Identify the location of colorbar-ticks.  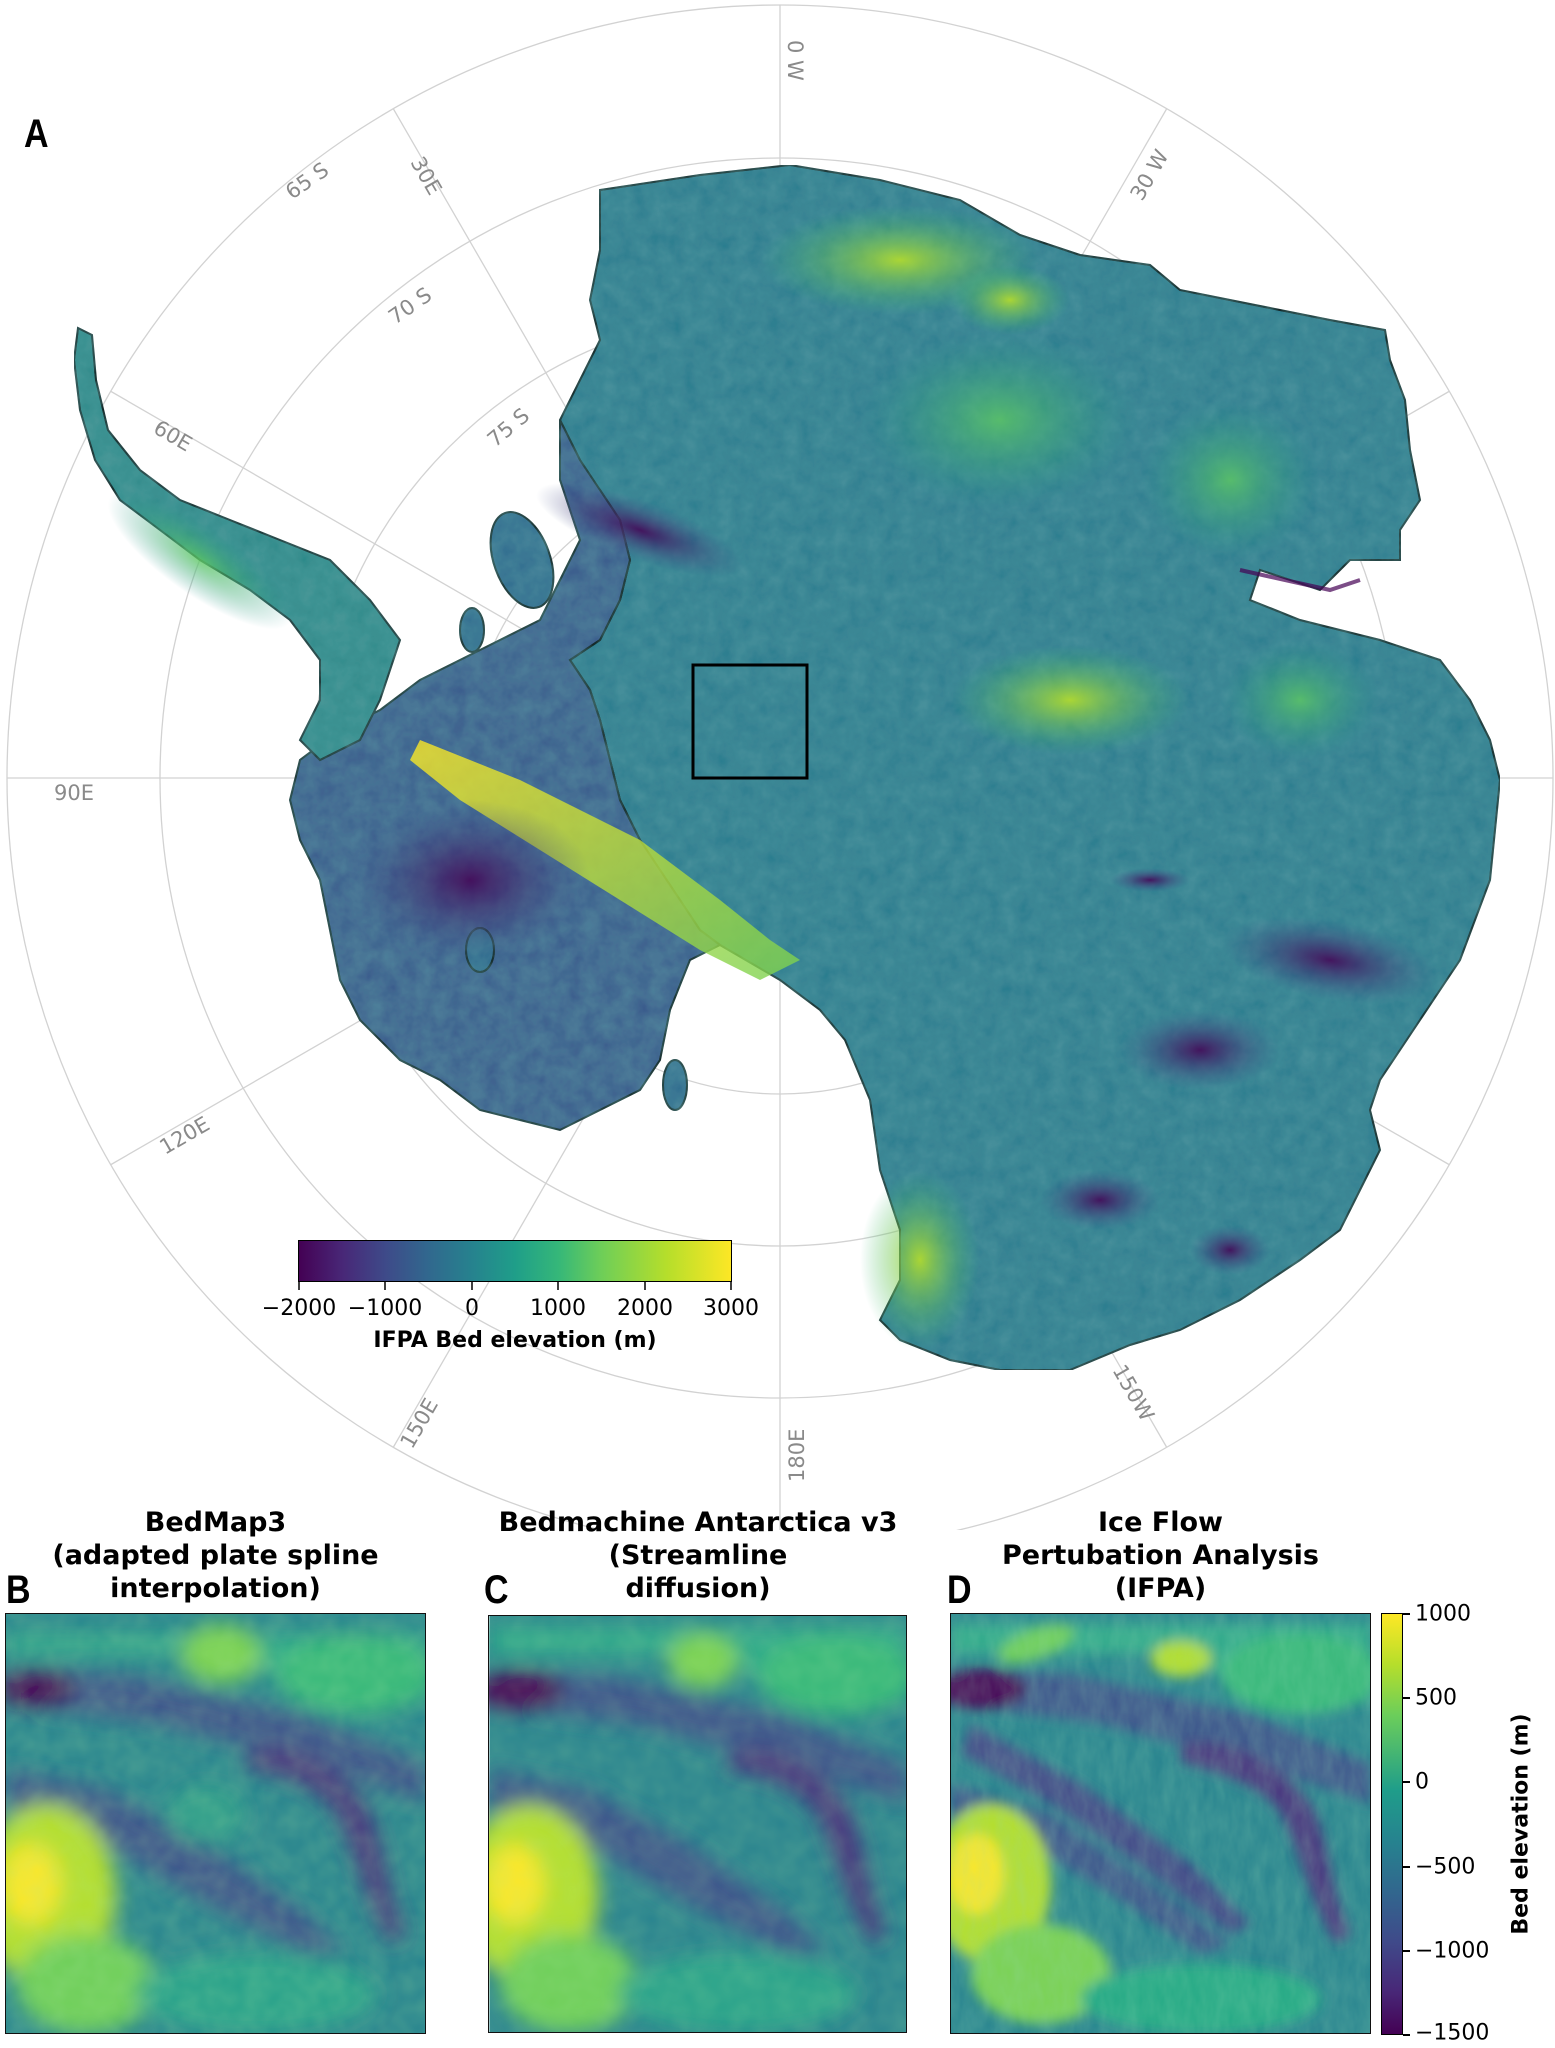
(515, 1286).